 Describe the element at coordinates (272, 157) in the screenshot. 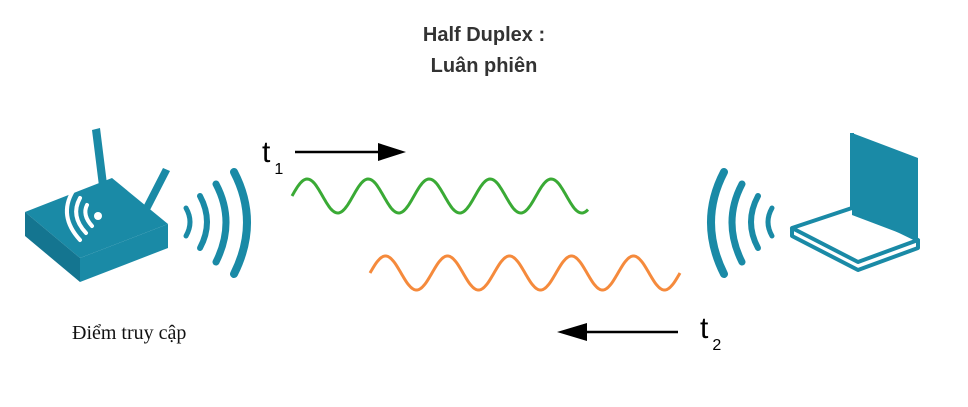

I see `t1-label: t1` at that location.